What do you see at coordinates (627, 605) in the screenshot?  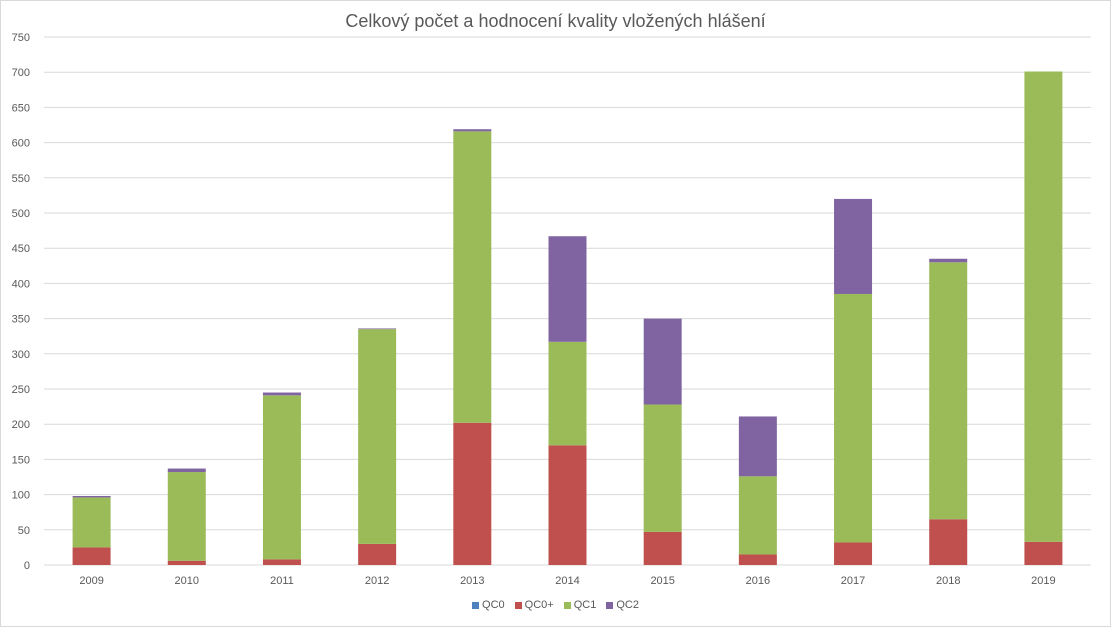 I see `legend-label: QC2` at bounding box center [627, 605].